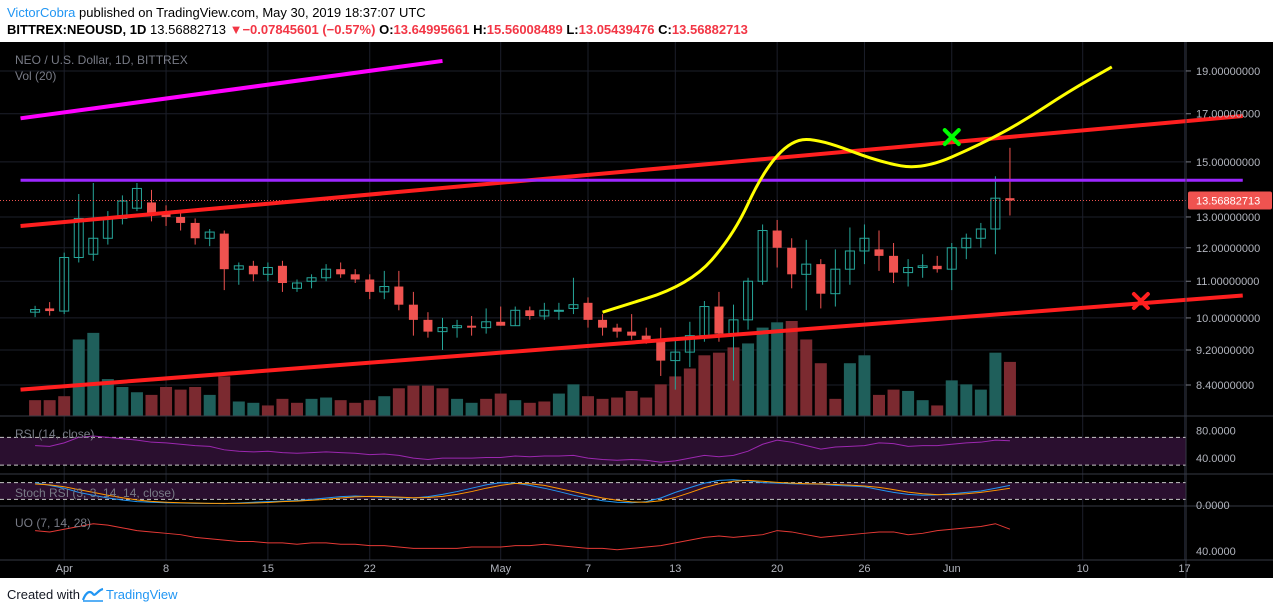  What do you see at coordinates (864, 569) in the screenshot?
I see `date-tick-label: 26` at bounding box center [864, 569].